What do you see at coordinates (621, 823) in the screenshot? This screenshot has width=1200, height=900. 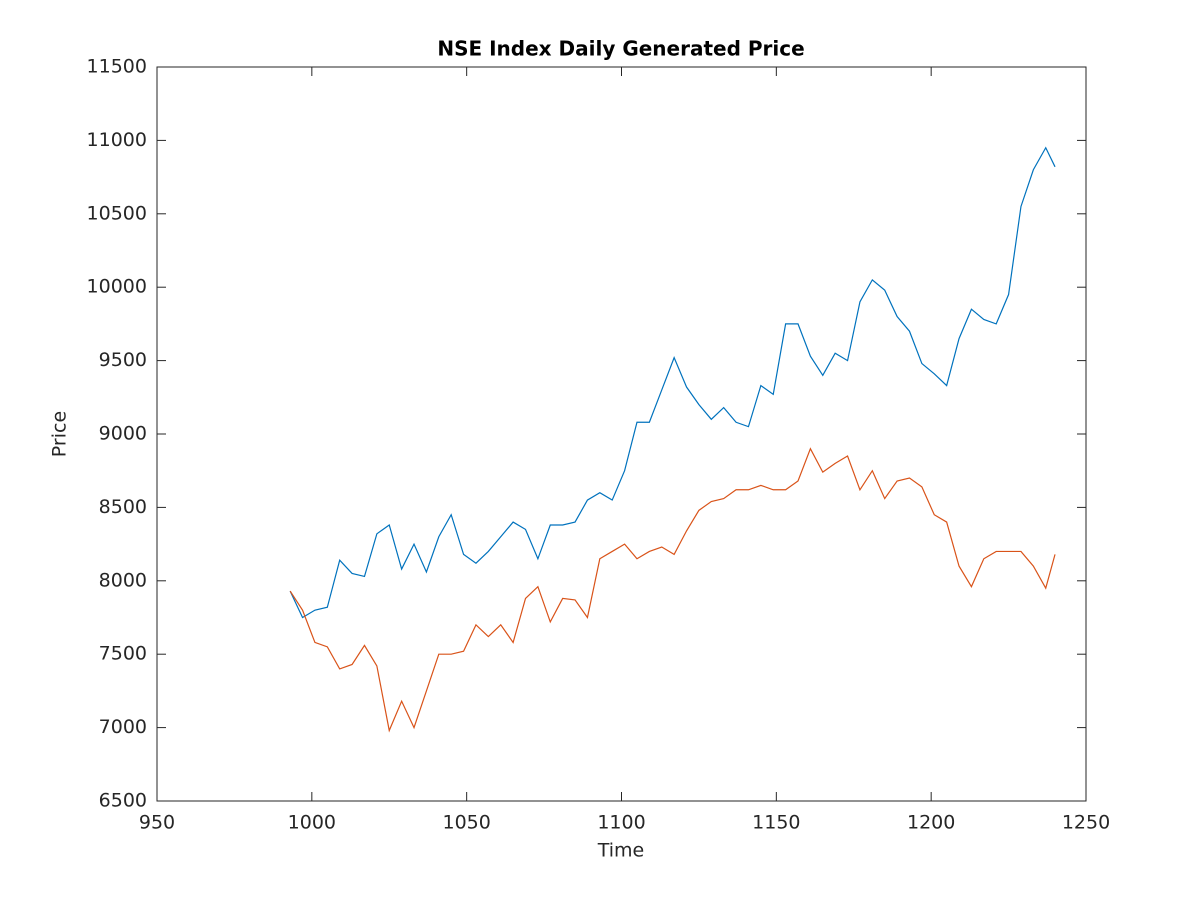 I see `x-tick-label: 1100` at bounding box center [621, 823].